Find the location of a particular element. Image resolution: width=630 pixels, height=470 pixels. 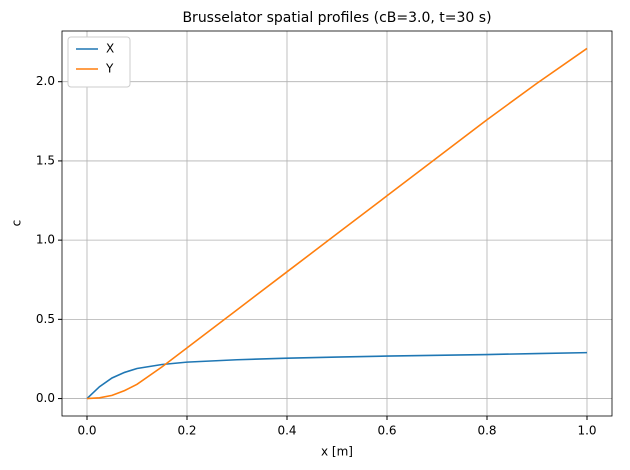

x-tick-label: 0.0 is located at coordinates (86, 431).